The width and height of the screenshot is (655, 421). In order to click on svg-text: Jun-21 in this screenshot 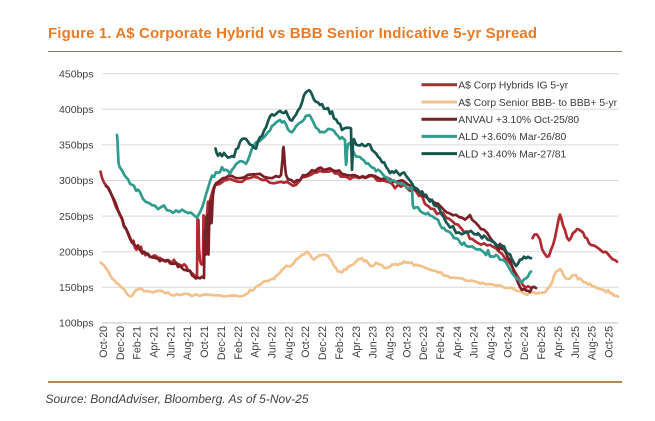, I will do `click(171, 342)`.